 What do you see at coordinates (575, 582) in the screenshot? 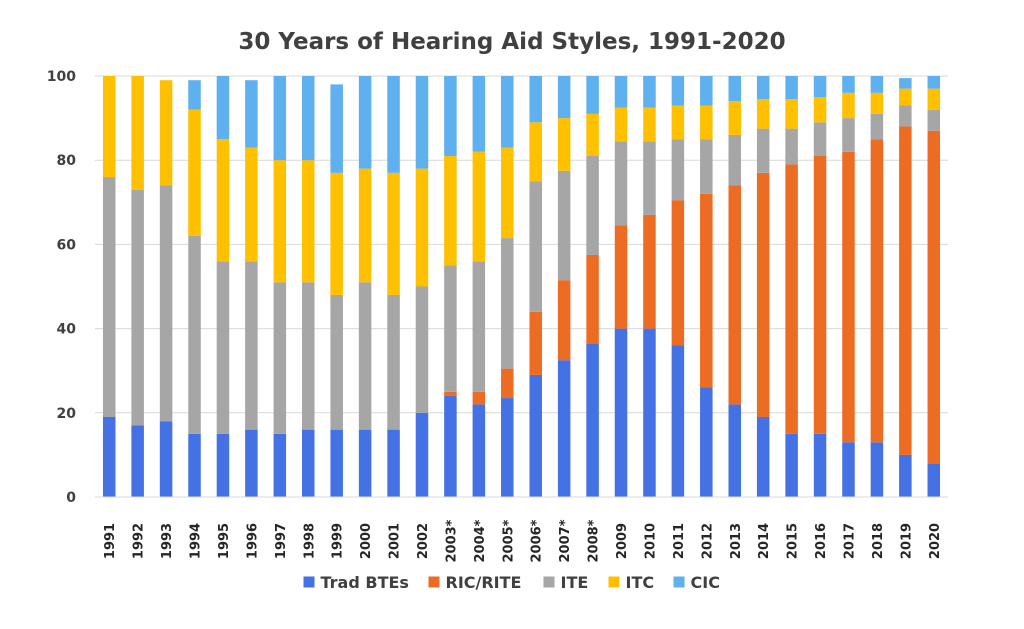
I see `legend-label: ITE` at bounding box center [575, 582].